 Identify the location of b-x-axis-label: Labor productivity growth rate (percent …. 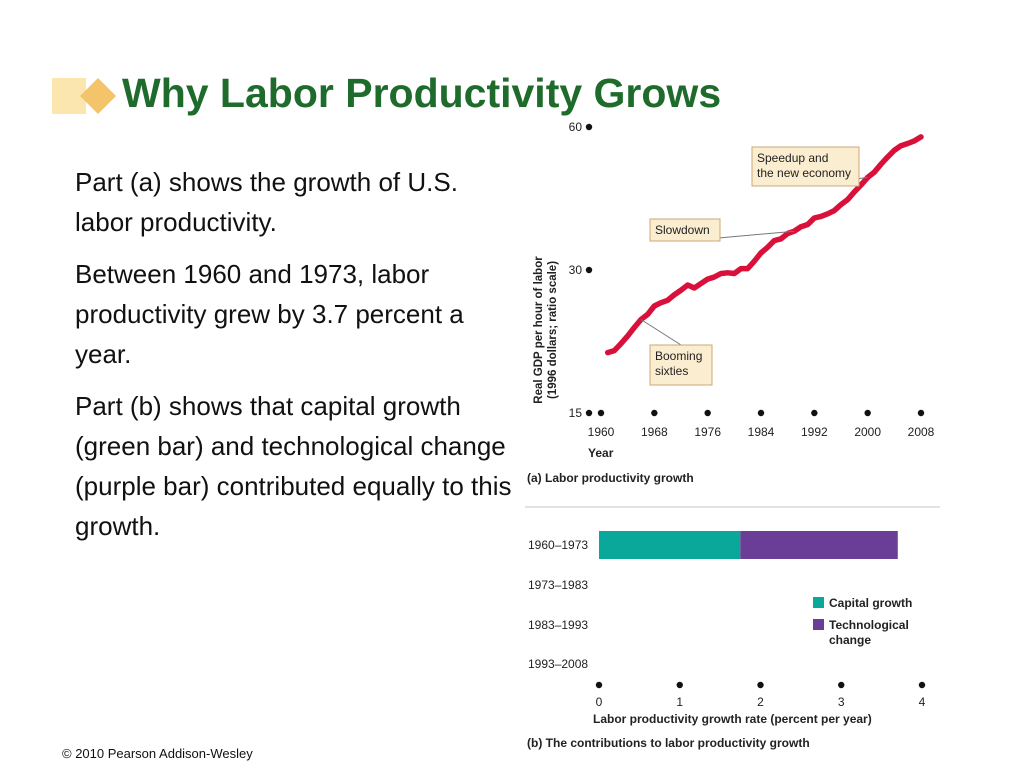
(732, 719).